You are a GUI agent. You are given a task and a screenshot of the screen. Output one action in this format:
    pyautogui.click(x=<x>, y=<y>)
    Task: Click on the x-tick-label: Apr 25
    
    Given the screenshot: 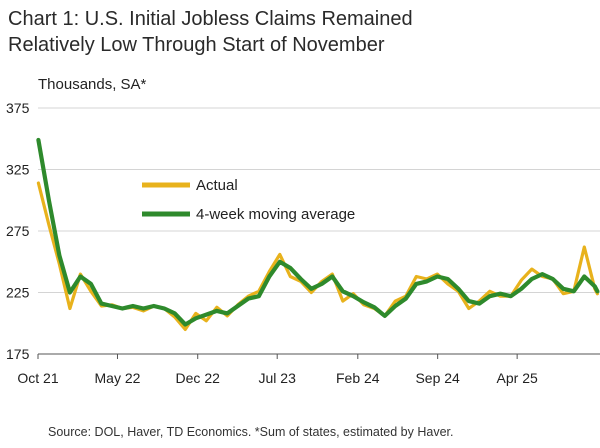 What is the action you would take?
    pyautogui.click(x=517, y=378)
    